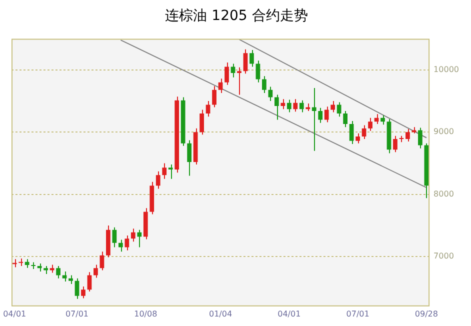 The width and height of the screenshot is (471, 326). What do you see at coordinates (444, 131) in the screenshot?
I see `y-tick-label: 9000` at bounding box center [444, 131].